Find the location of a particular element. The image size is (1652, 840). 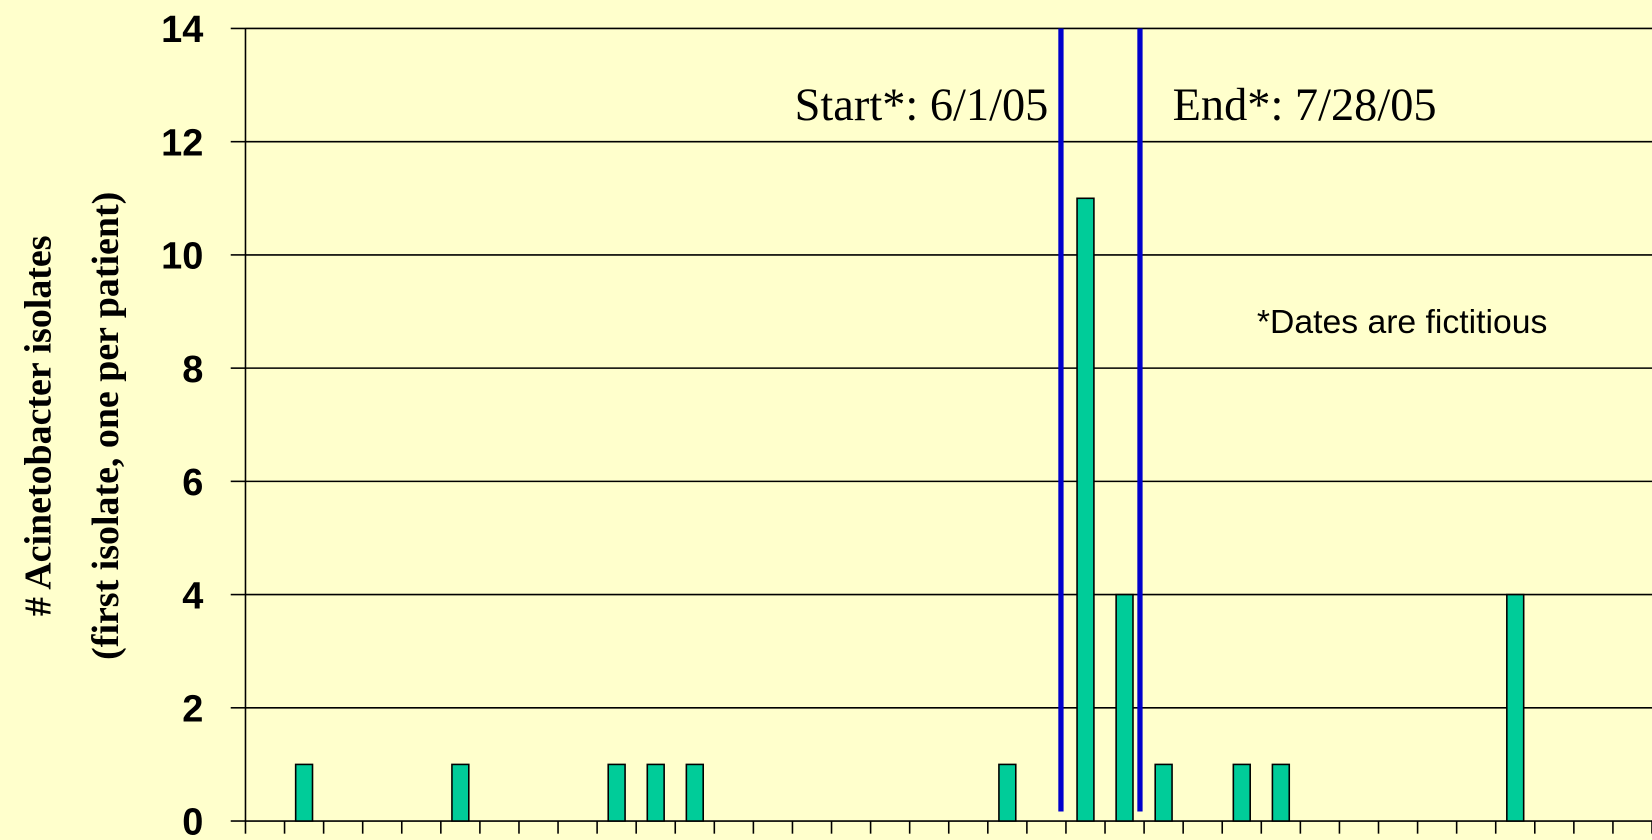

y-tick-label: 2 is located at coordinates (192, 709).